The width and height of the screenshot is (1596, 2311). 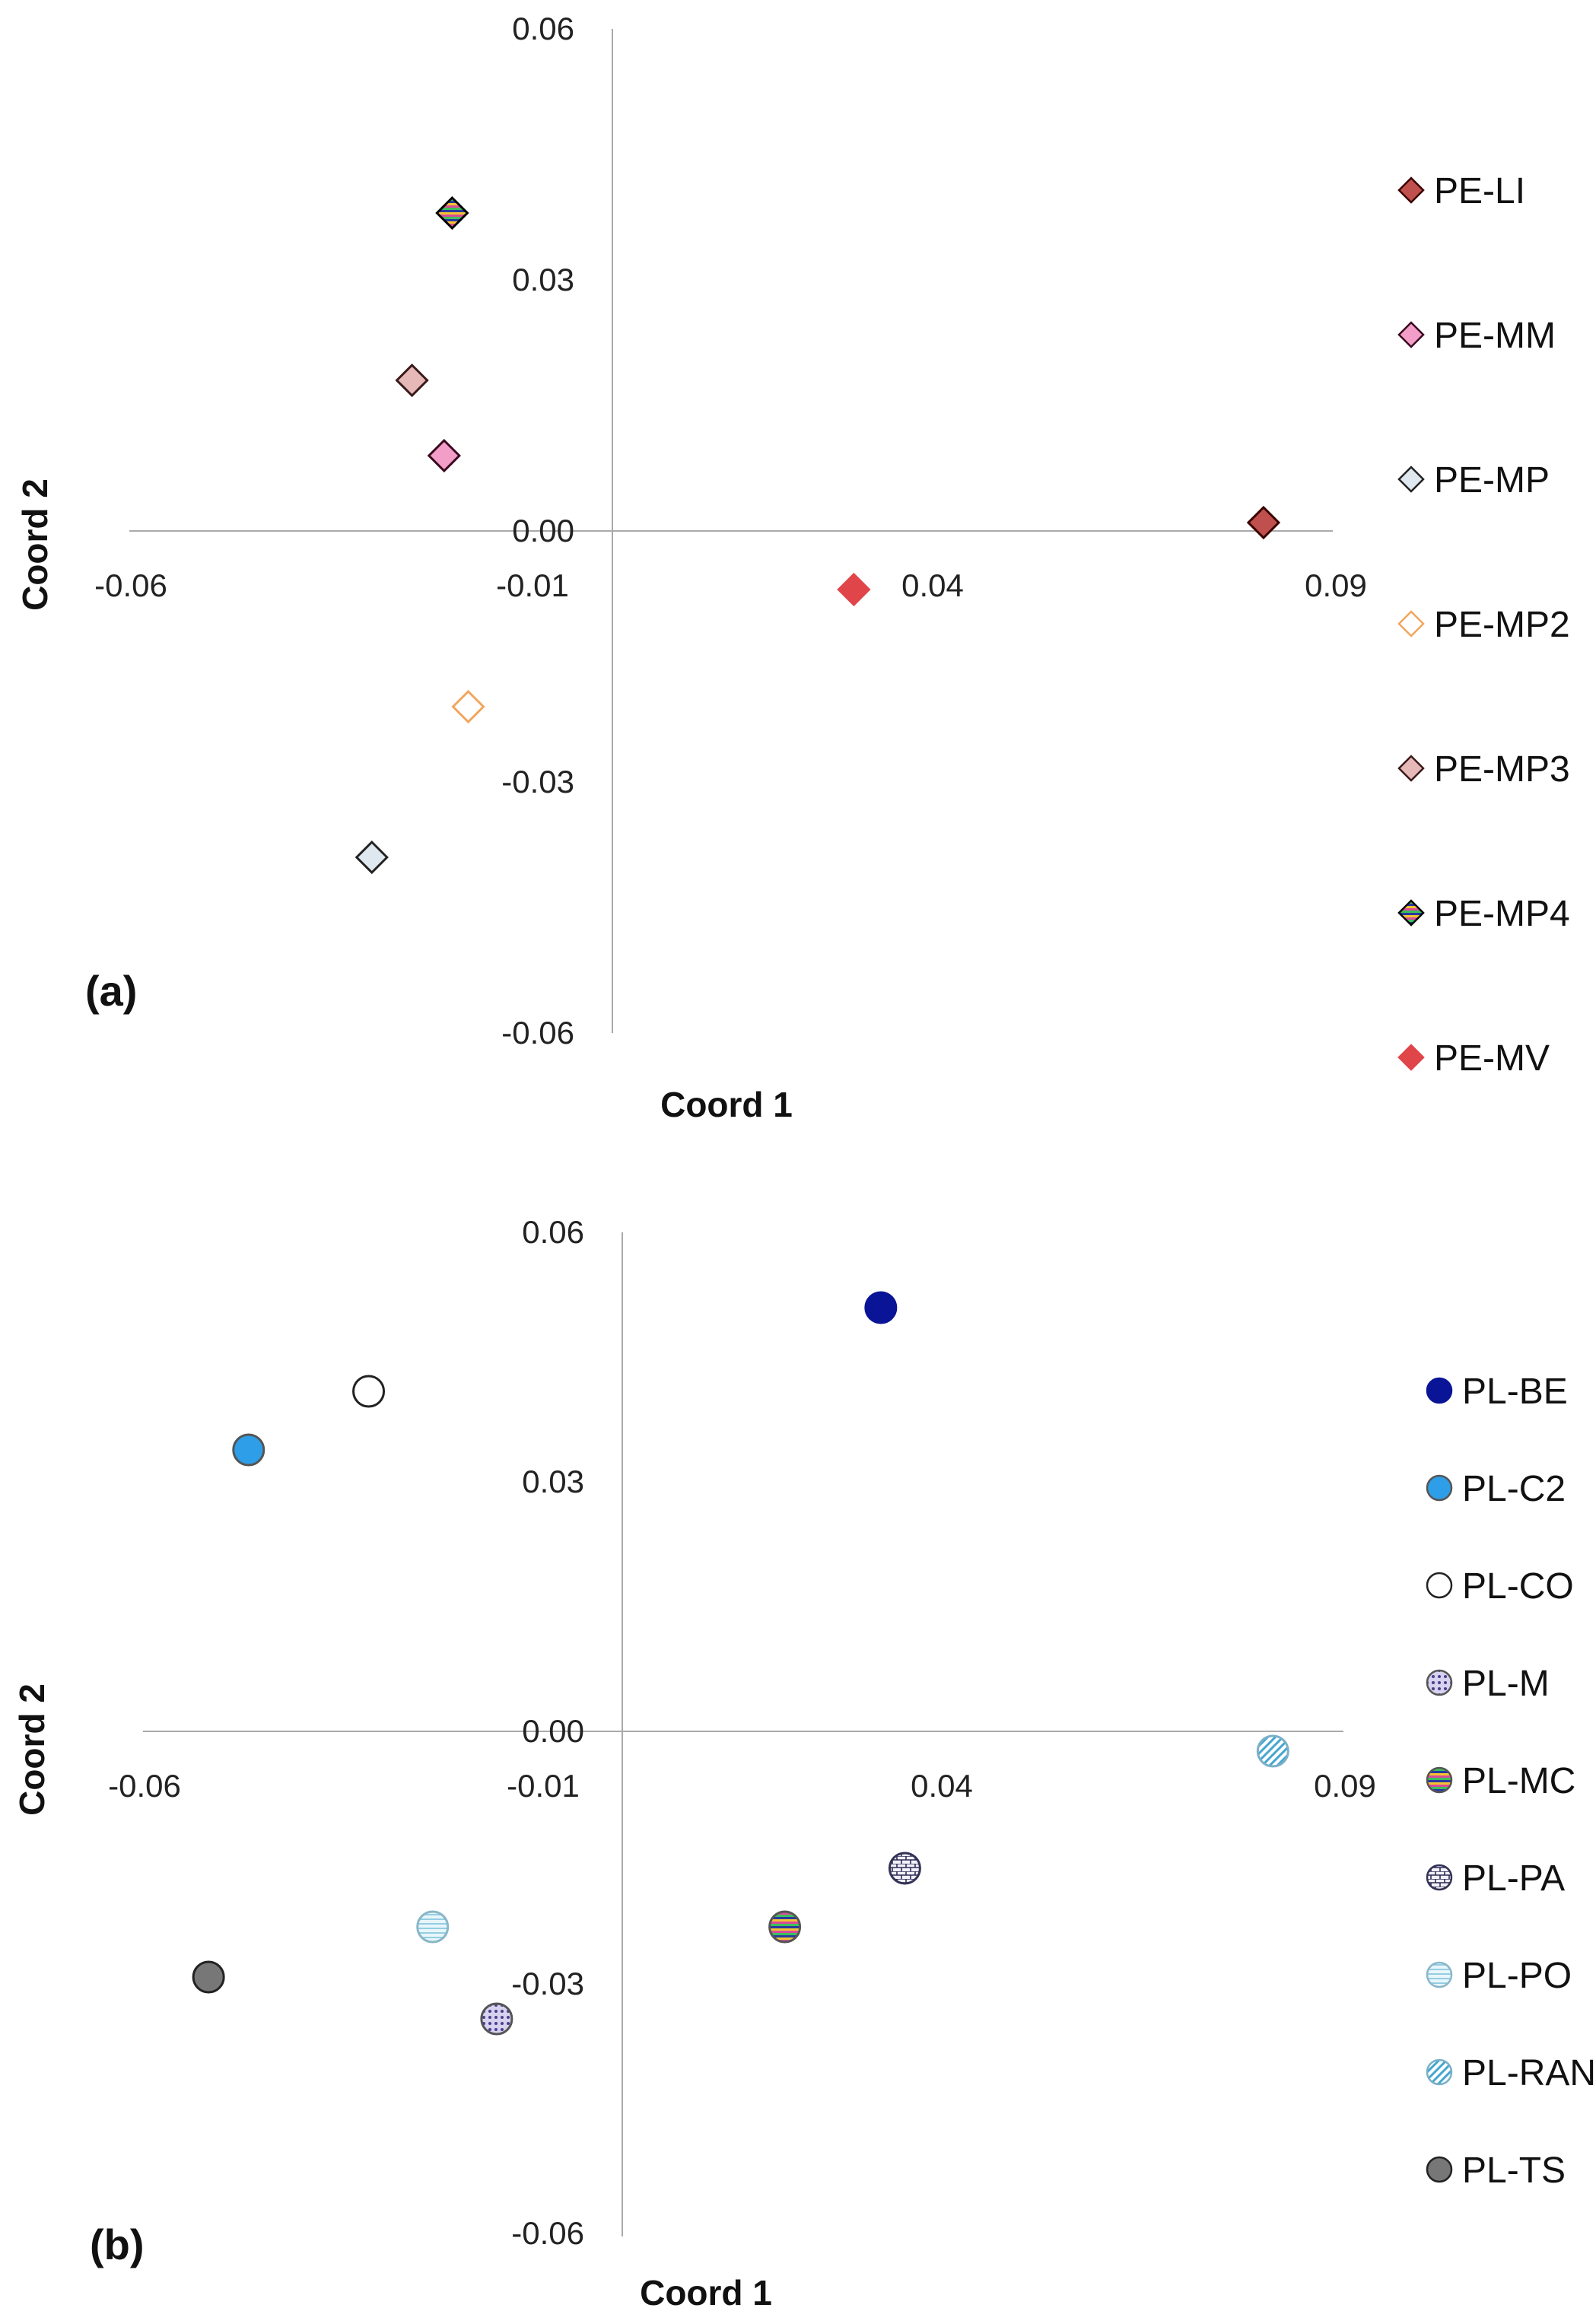 What do you see at coordinates (532, 585) in the screenshot?
I see `chart-a-xtick-1: -0.01` at bounding box center [532, 585].